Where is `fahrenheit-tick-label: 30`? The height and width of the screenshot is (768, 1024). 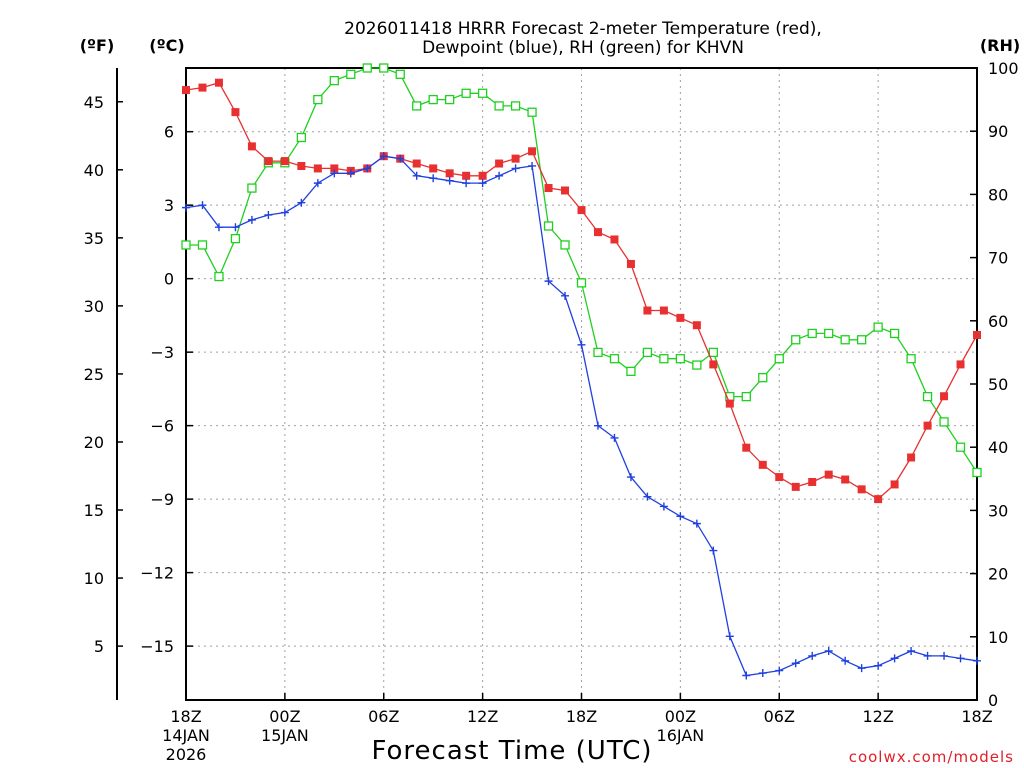
fahrenheit-tick-label: 30 is located at coordinates (94, 306).